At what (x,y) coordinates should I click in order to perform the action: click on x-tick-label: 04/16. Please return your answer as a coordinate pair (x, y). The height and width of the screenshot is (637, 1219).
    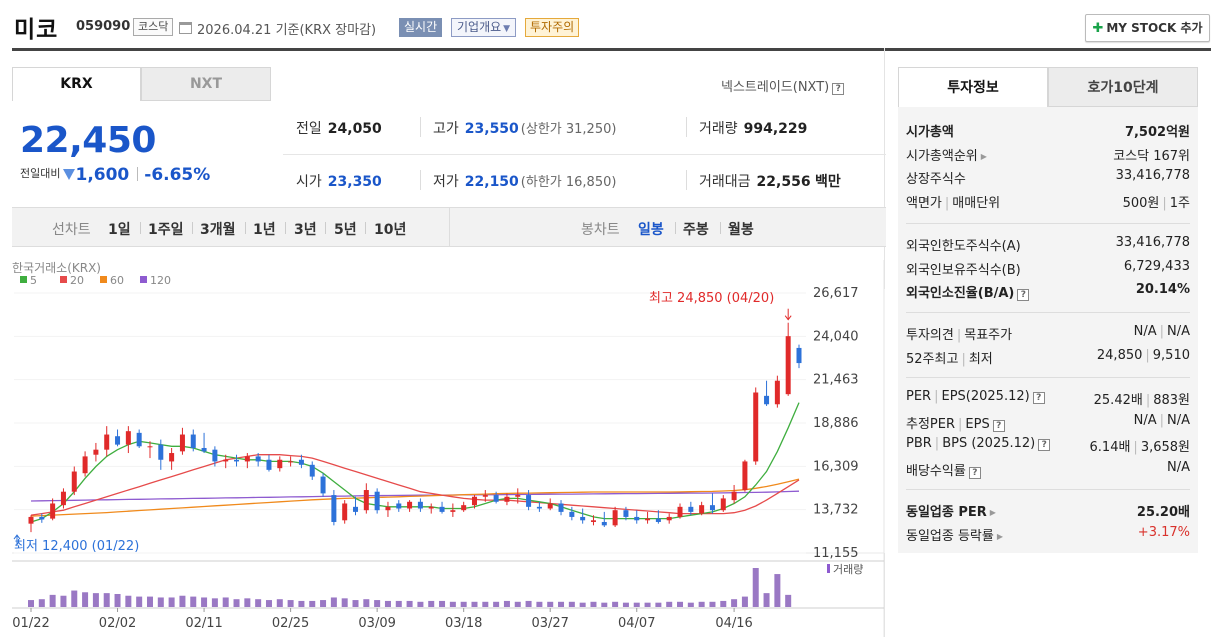
    Looking at the image, I should click on (733, 623).